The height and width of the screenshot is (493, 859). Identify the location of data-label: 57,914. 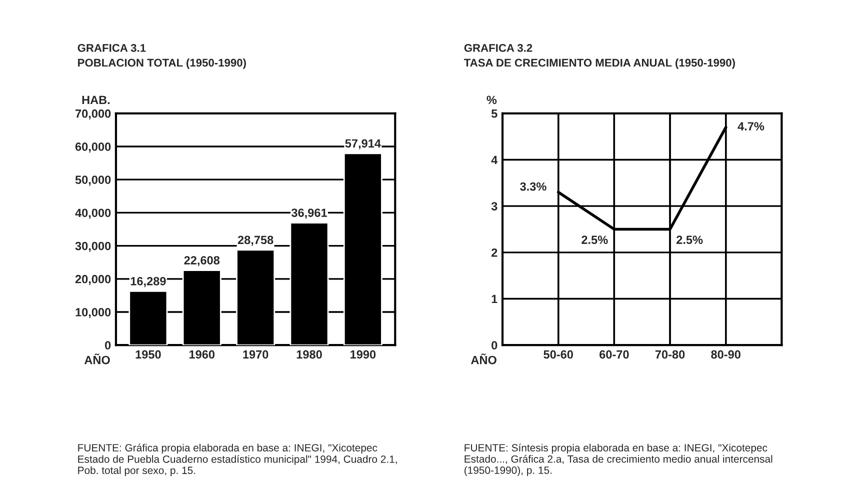
(363, 144).